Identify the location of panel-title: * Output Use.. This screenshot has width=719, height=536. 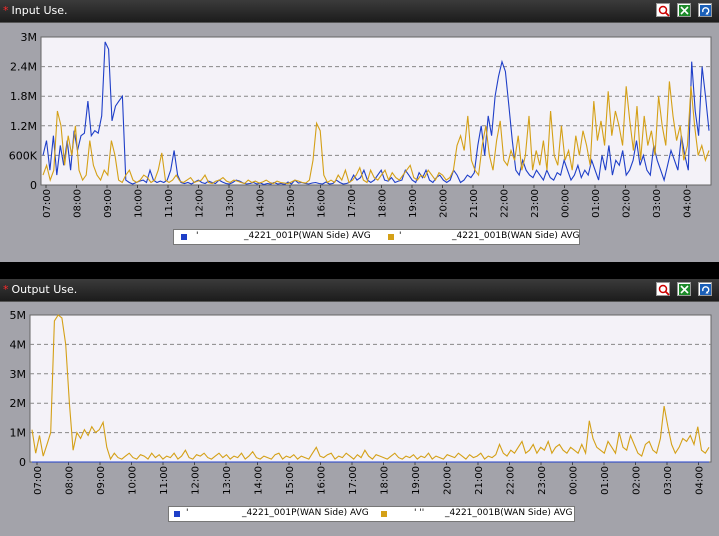
(40, 289).